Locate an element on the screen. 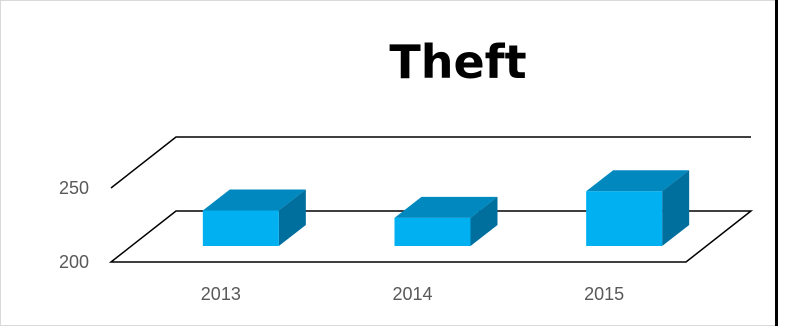 The height and width of the screenshot is (326, 807). y-tick-label-200: 200 is located at coordinates (74, 262).